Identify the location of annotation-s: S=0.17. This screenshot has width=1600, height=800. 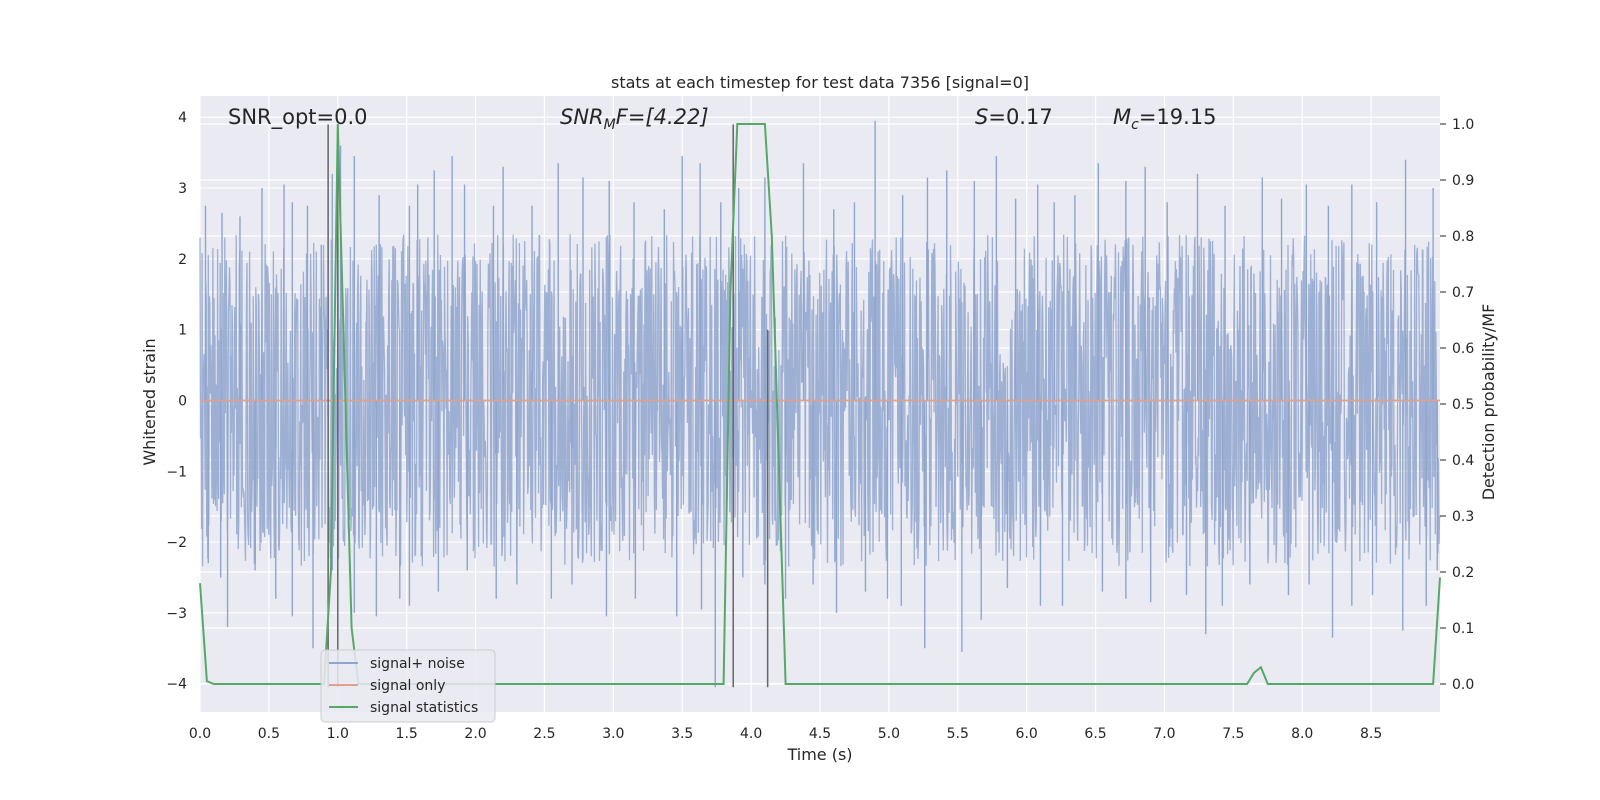
(1014, 117).